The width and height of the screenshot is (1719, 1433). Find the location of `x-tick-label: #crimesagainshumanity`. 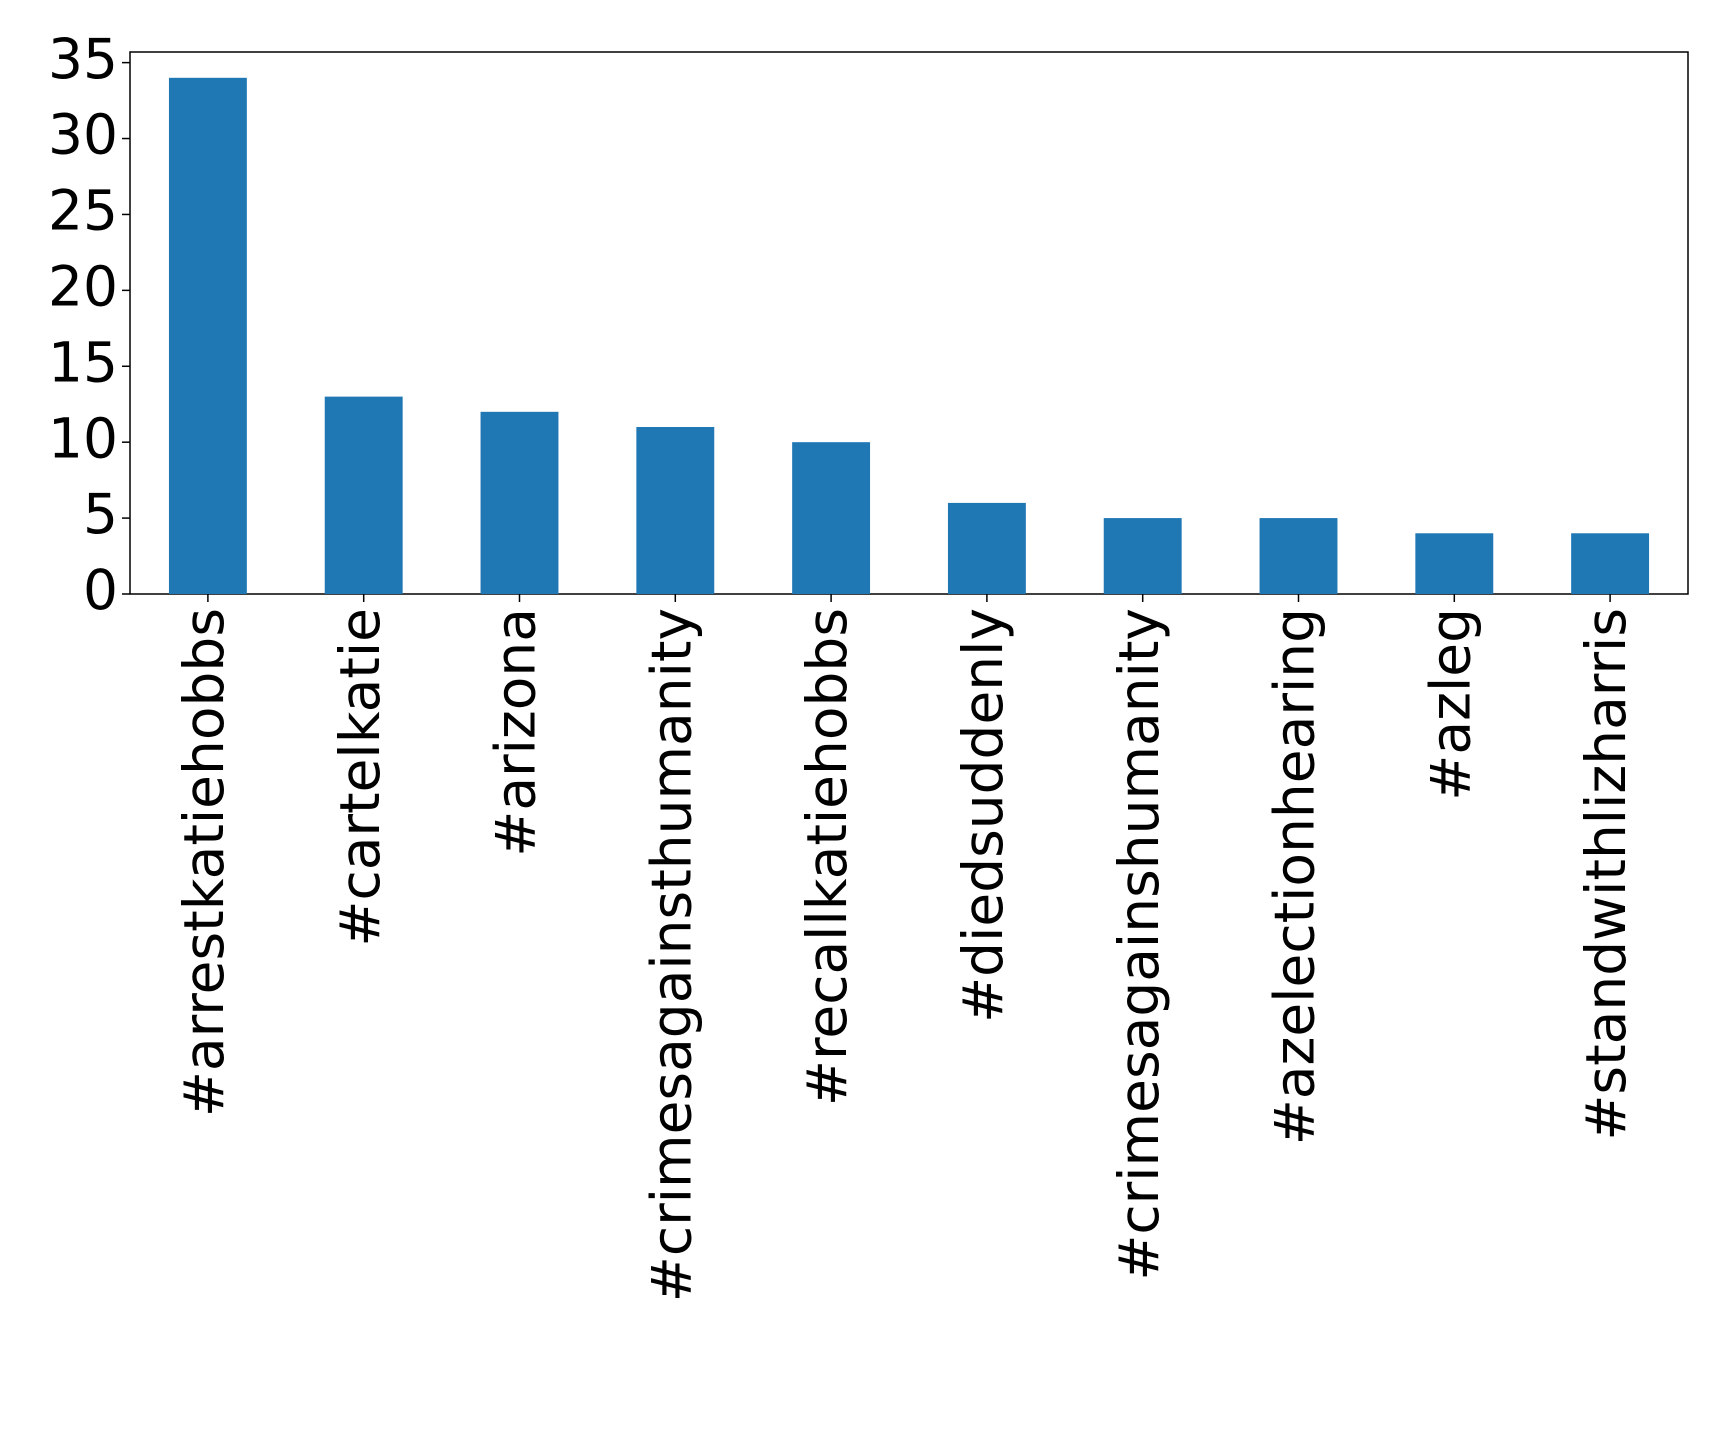

x-tick-label: #crimesagainshumanity is located at coordinates (1139, 944).